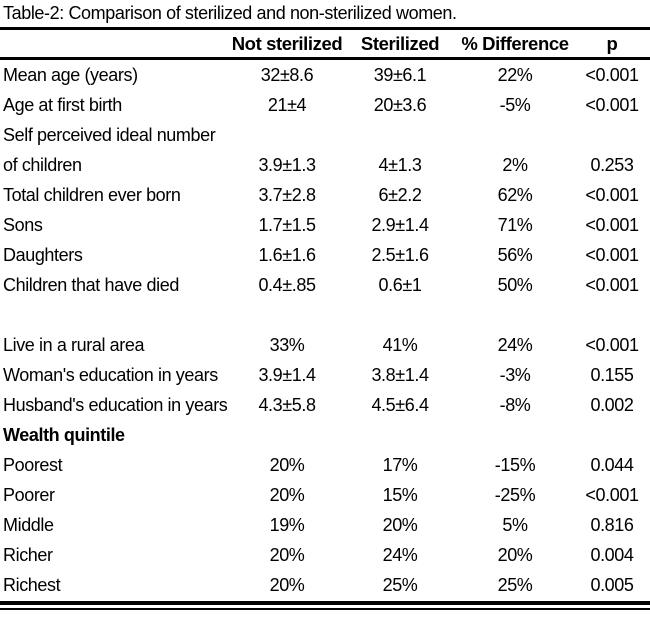 The image size is (650, 623). What do you see at coordinates (612, 165) in the screenshot?
I see `cell-p: 0.253` at bounding box center [612, 165].